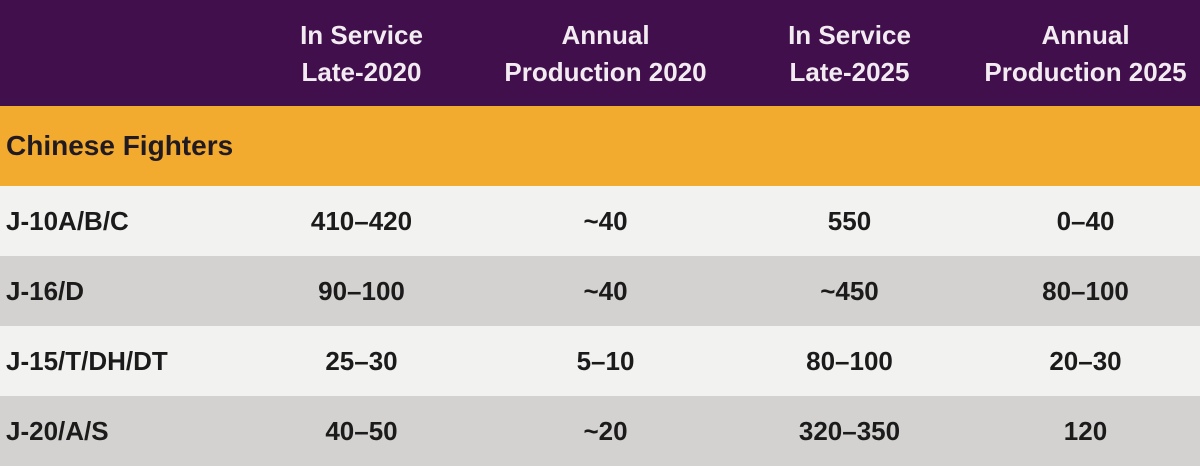  Describe the element at coordinates (1085, 291) in the screenshot. I see `cell-annual-production-2025: 80–100` at that location.